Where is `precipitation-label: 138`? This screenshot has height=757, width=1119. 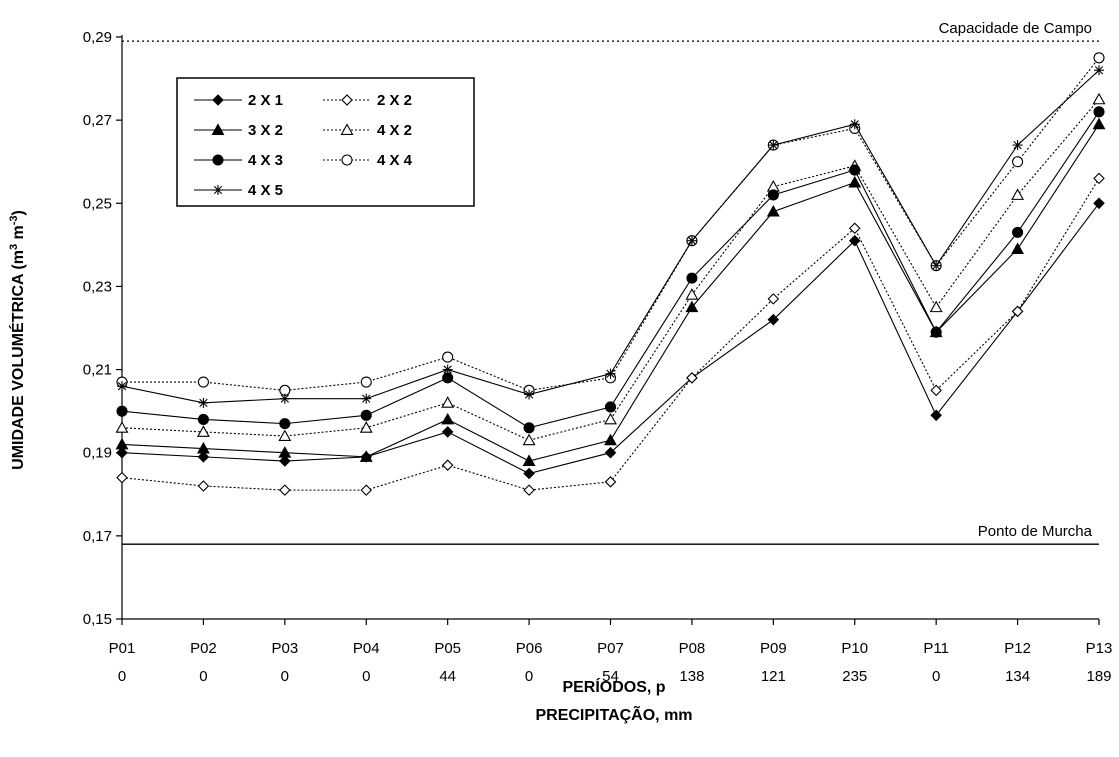 precipitation-label: 138 is located at coordinates (691, 676).